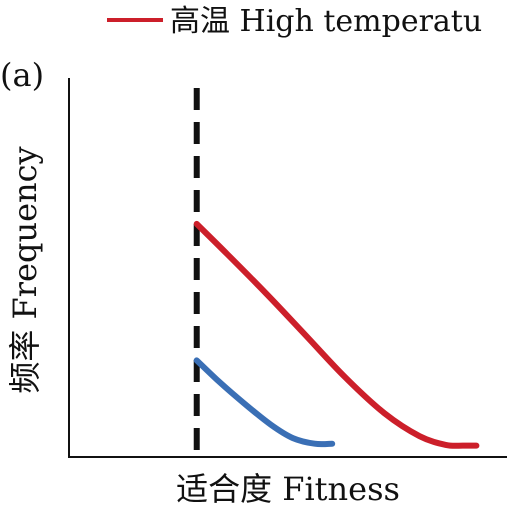 The height and width of the screenshot is (507, 507). Describe the element at coordinates (326, 21) in the screenshot. I see `legend-label: 高温 High temperatu` at that location.